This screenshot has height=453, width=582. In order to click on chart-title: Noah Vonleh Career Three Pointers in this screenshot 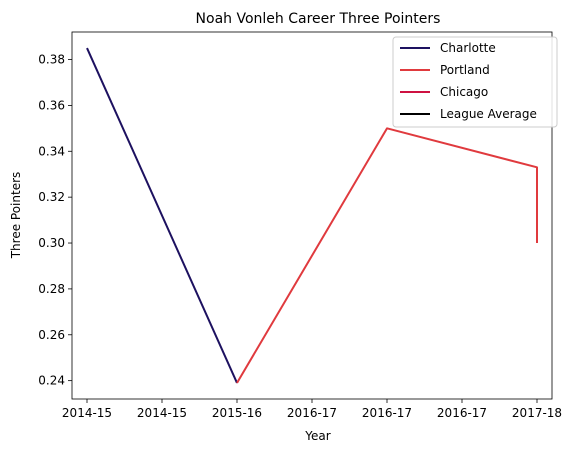, I will do `click(318, 19)`.